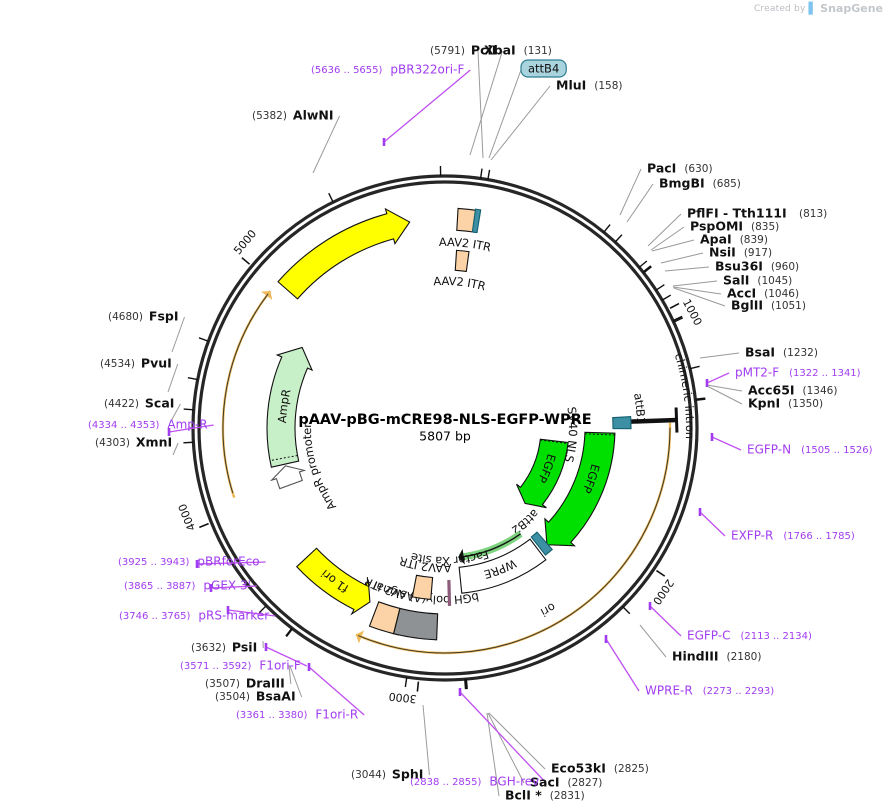 This screenshot has width=891, height=810. What do you see at coordinates (716, 239) in the screenshot?
I see `enzyme-name: ApaI` at bounding box center [716, 239].